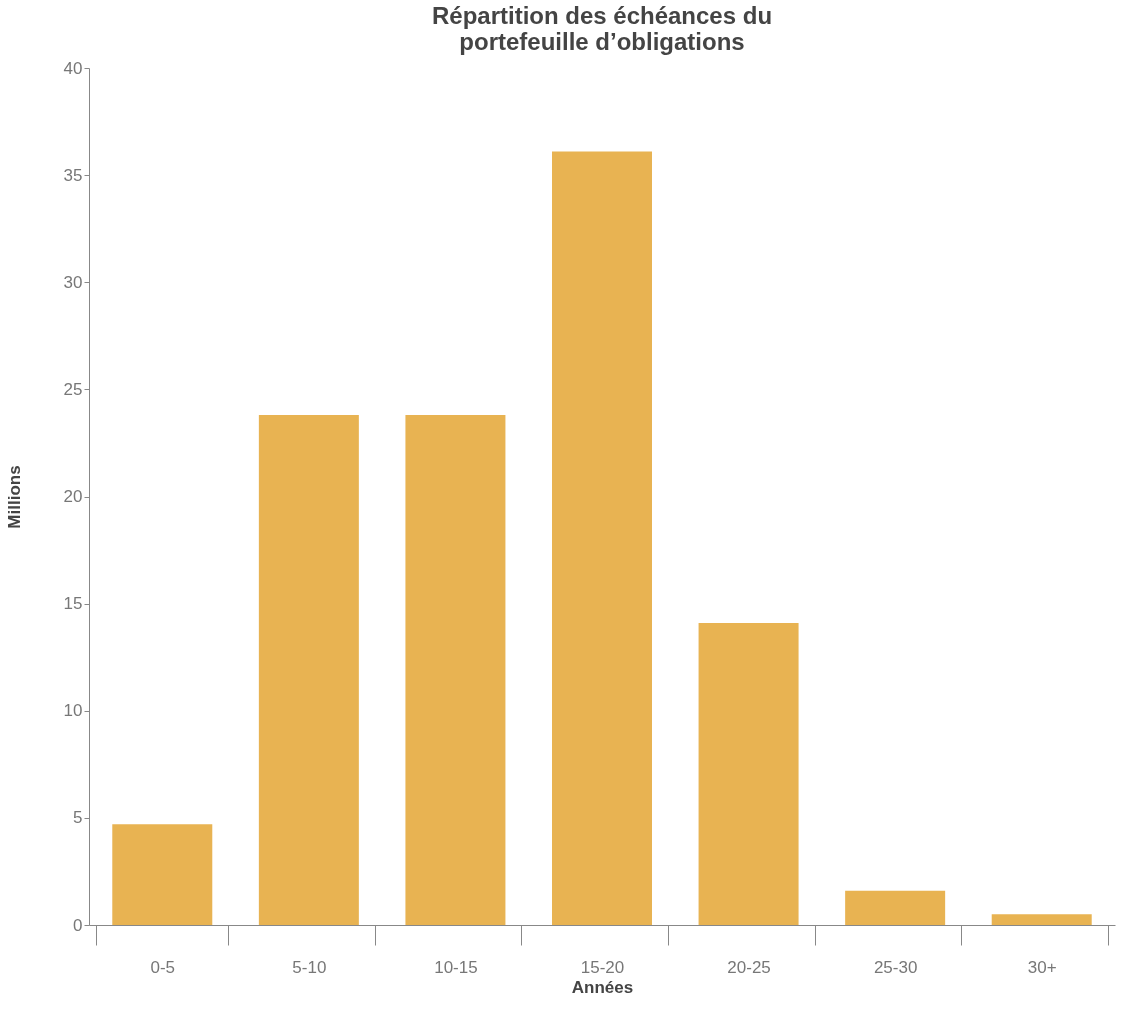 The width and height of the screenshot is (1138, 1016). What do you see at coordinates (73, 389) in the screenshot?
I see `y-tick-label: 25` at bounding box center [73, 389].